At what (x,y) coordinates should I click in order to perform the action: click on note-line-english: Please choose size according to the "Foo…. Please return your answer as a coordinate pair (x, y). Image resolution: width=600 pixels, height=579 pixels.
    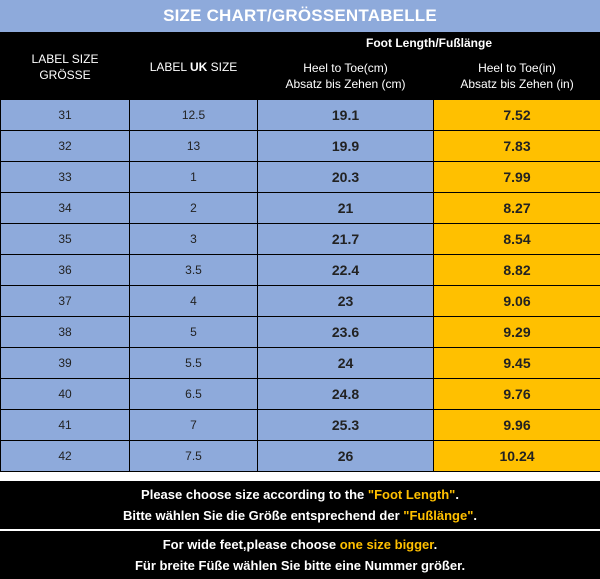
    Looking at the image, I should click on (300, 494).